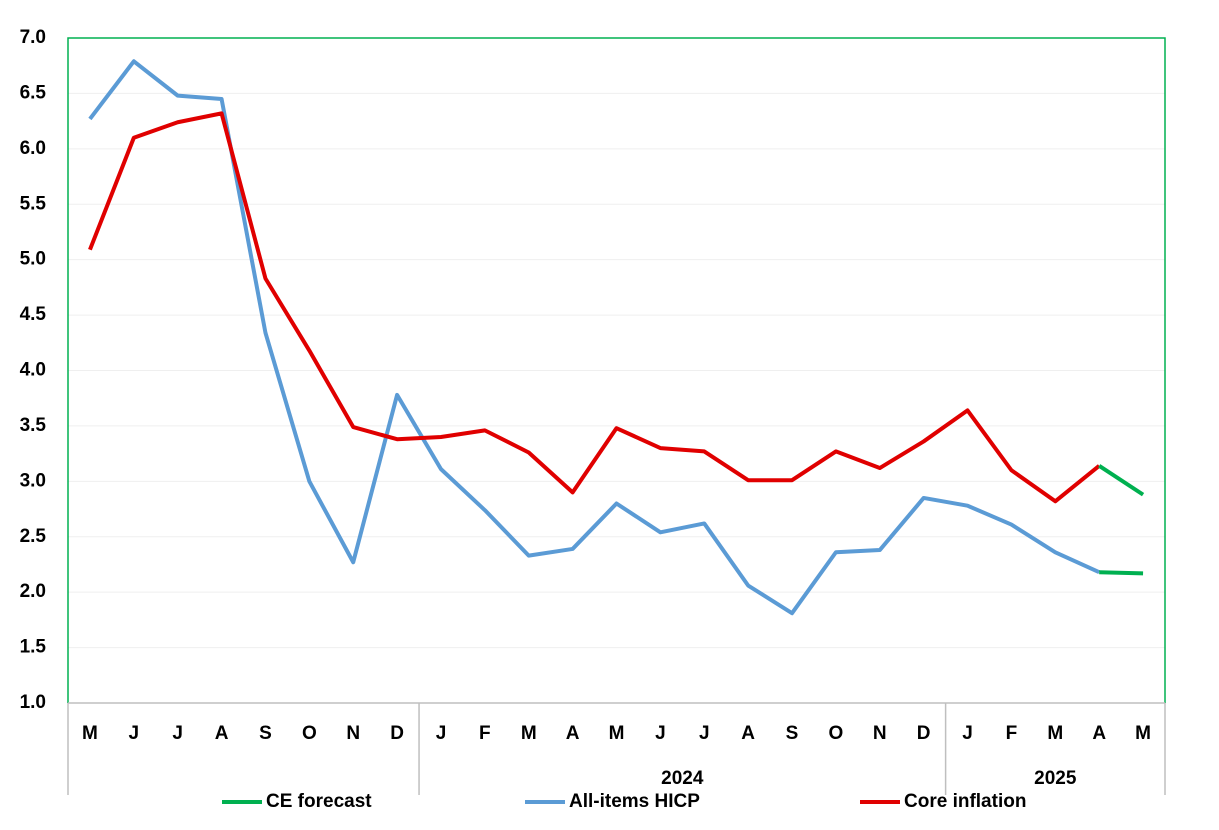  What do you see at coordinates (33, 370) in the screenshot?
I see `y-tick-label: 4.0` at bounding box center [33, 370].